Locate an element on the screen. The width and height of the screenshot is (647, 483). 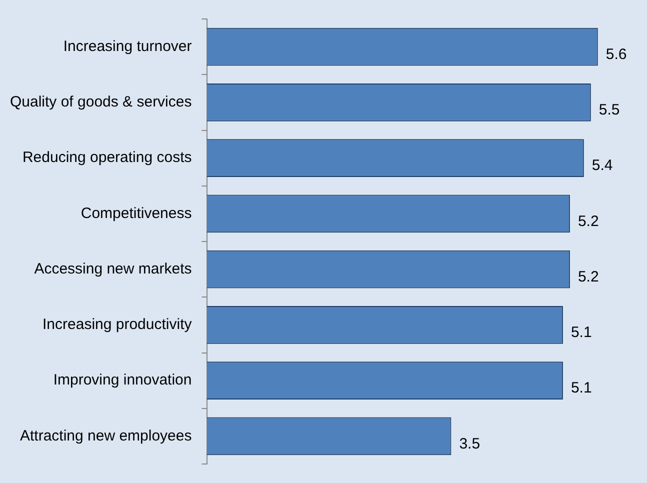
y-tick-label: Attracting new employees is located at coordinates (106, 435).